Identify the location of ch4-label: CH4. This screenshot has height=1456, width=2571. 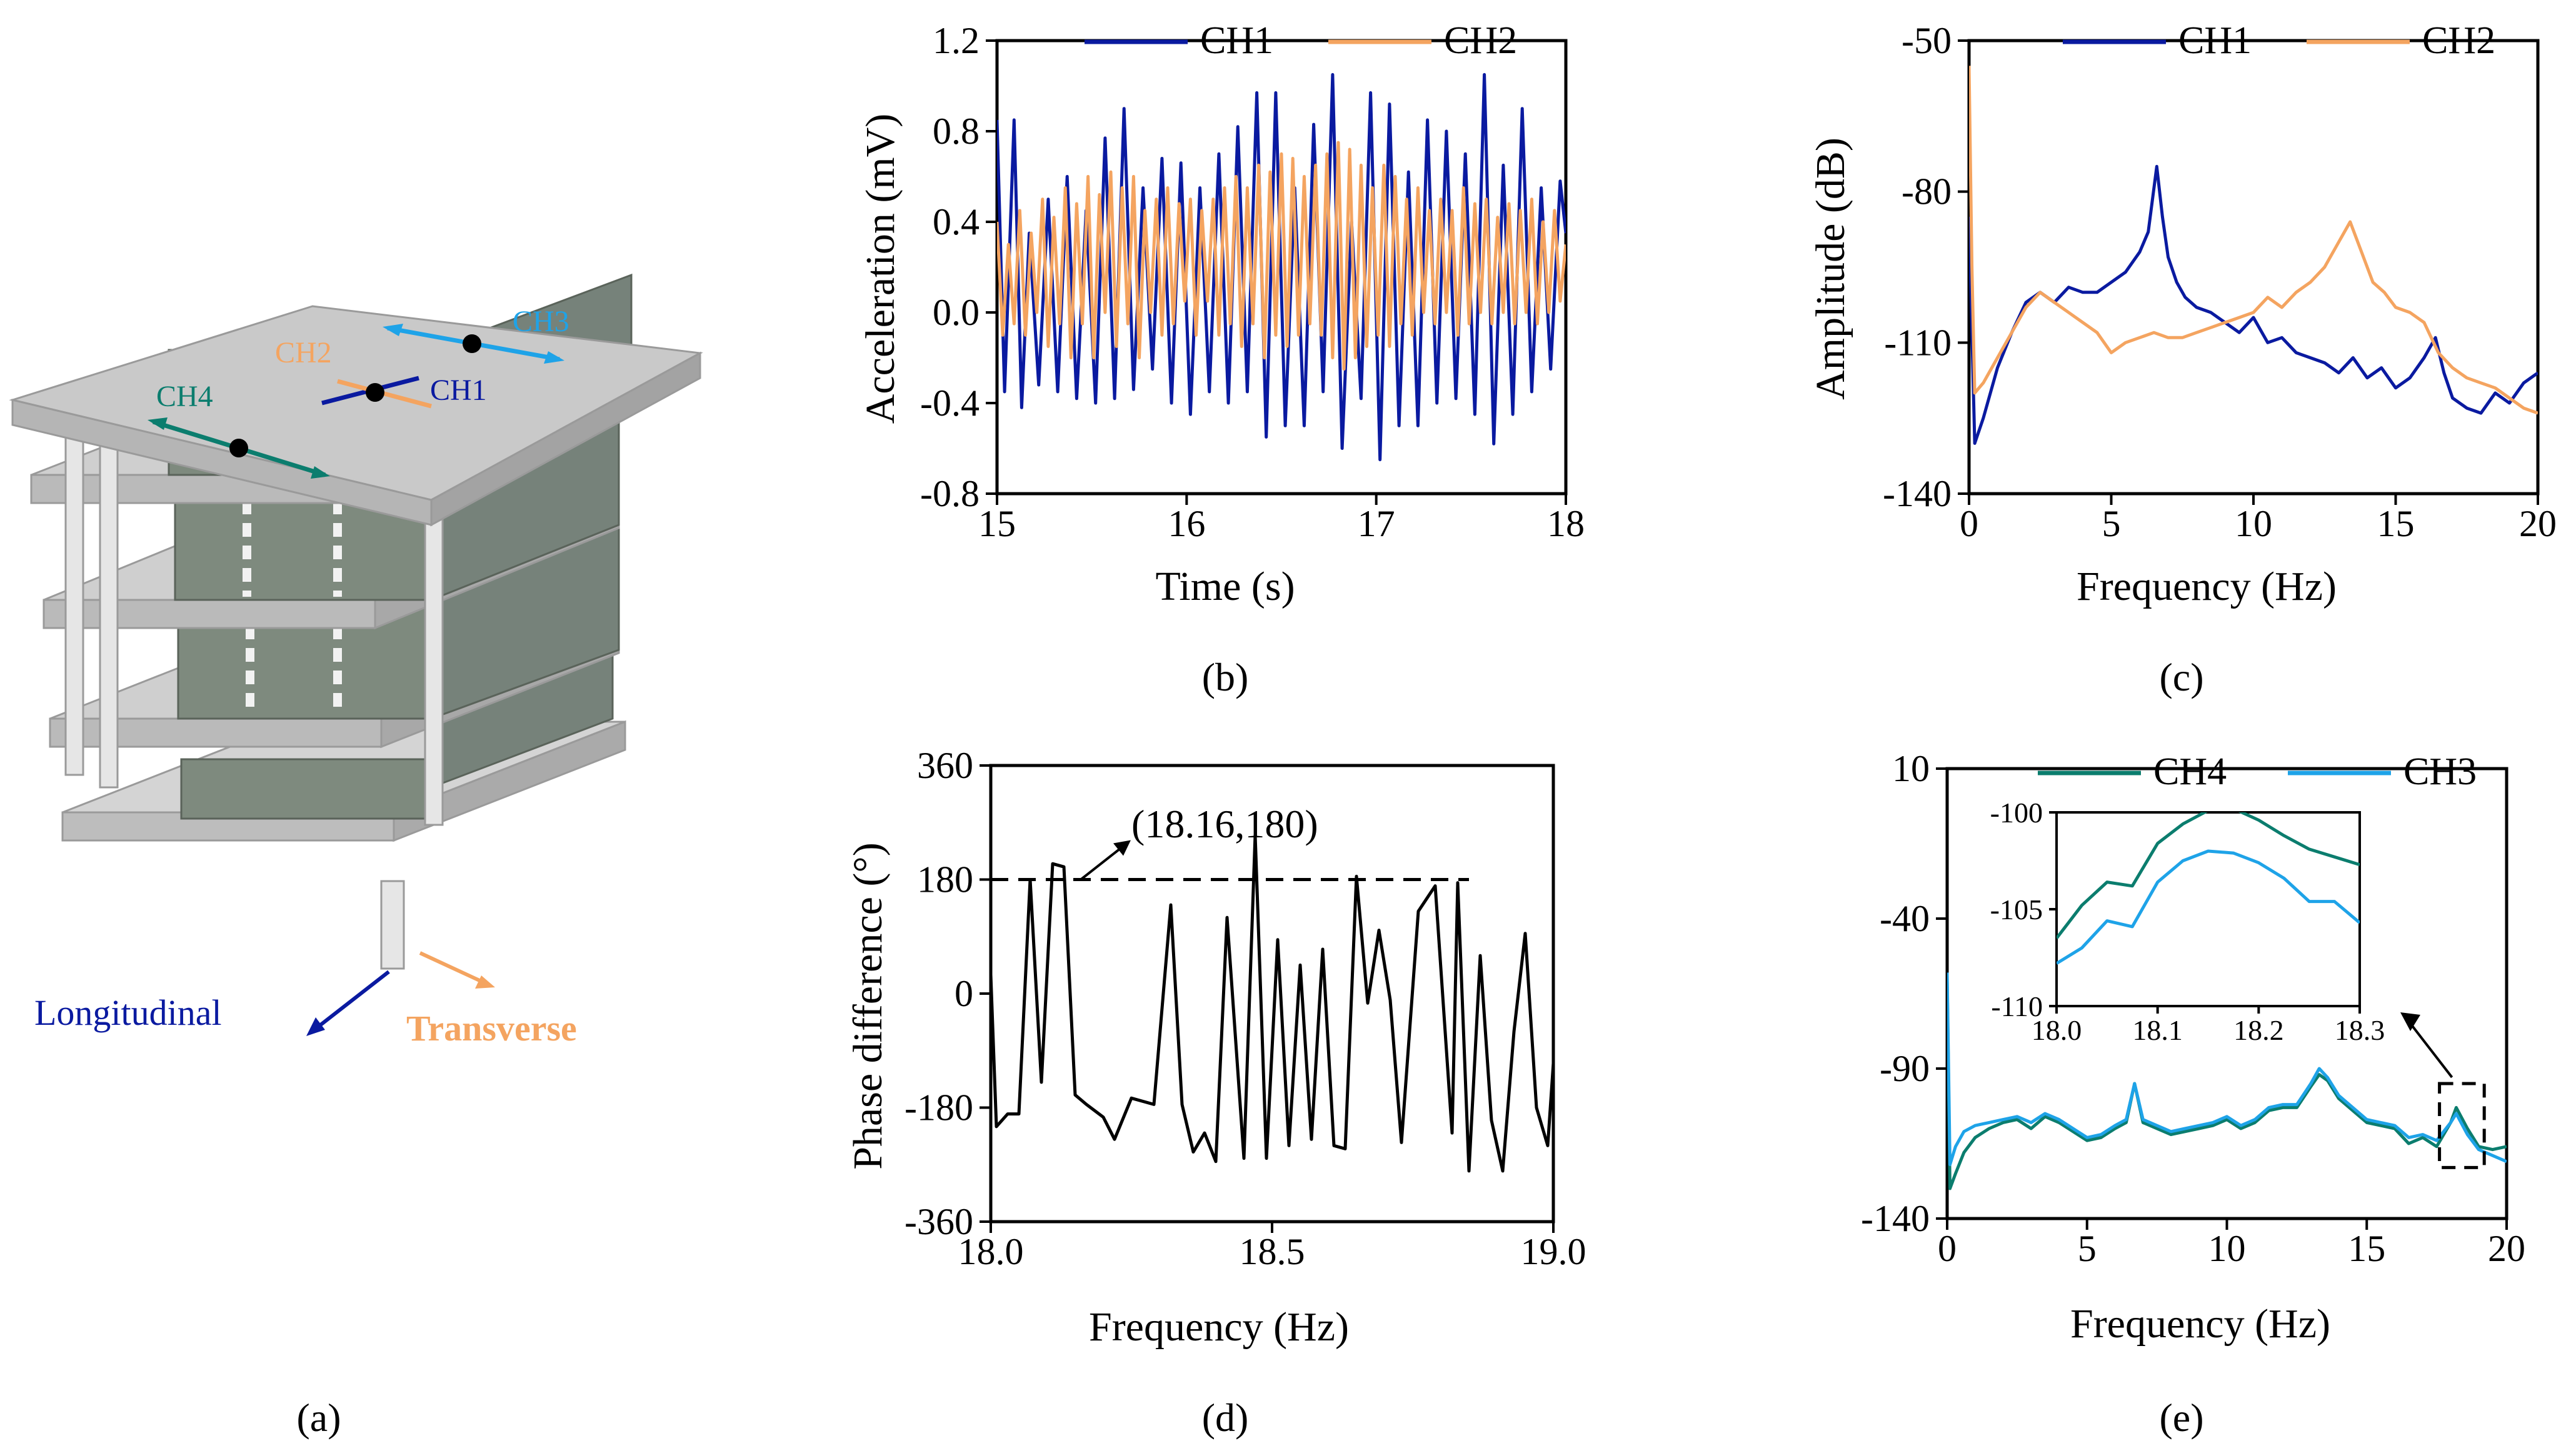
(184, 396).